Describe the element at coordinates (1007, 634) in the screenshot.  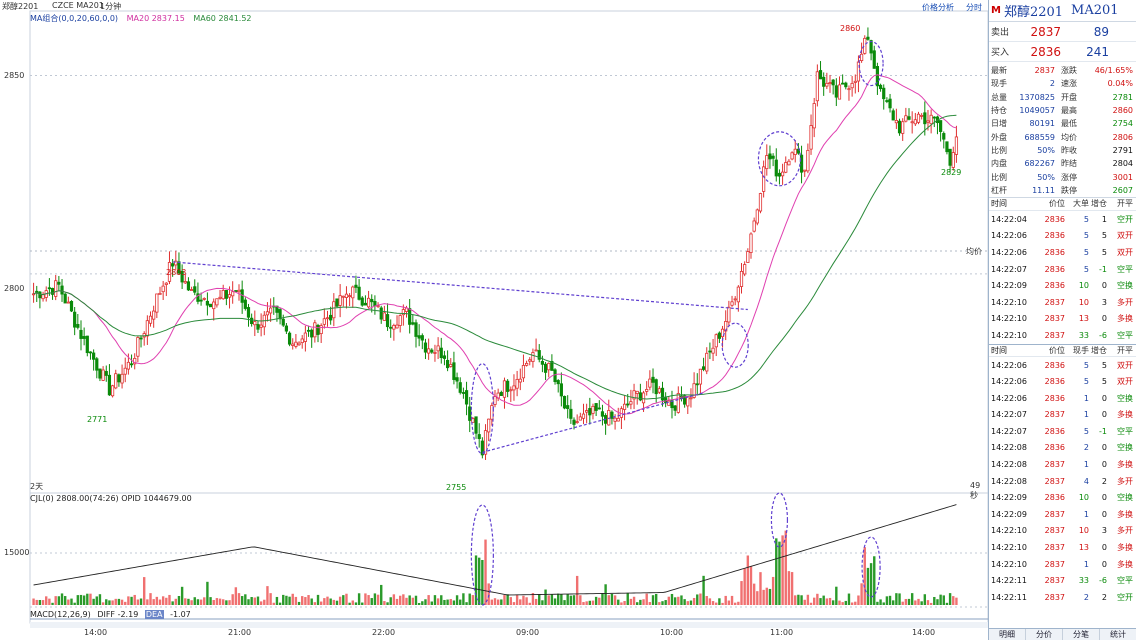
I see `tab-detail: 明细` at that location.